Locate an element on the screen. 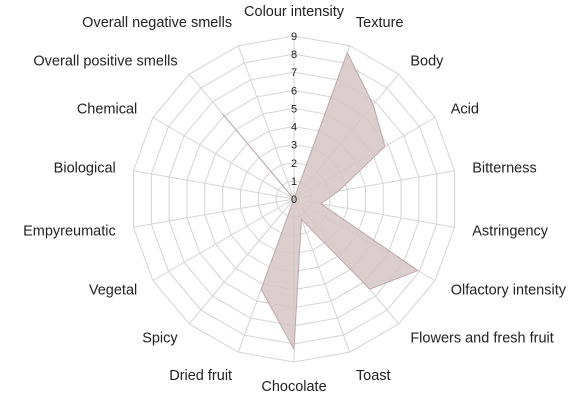  axis-label: Colour intensity is located at coordinates (294, 12).